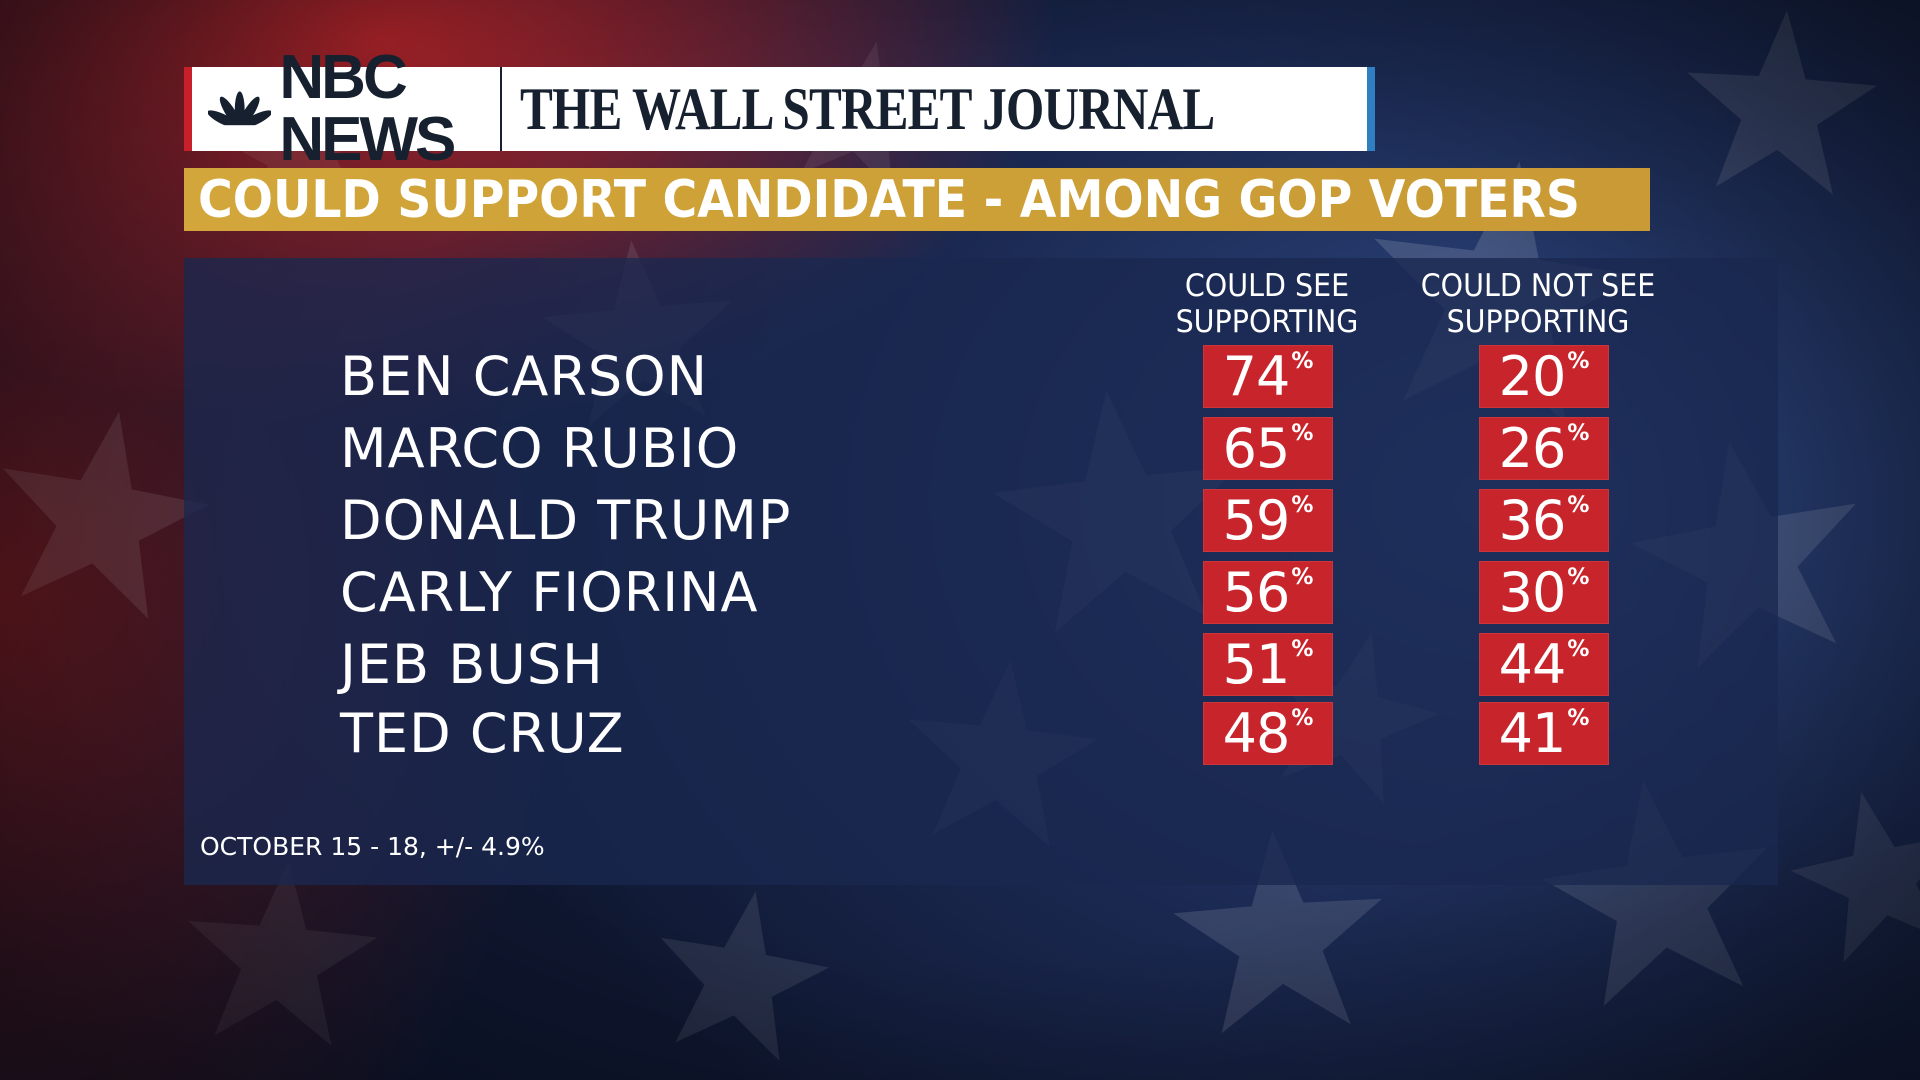  What do you see at coordinates (1532, 376) in the screenshot?
I see `value-number: 20` at bounding box center [1532, 376].